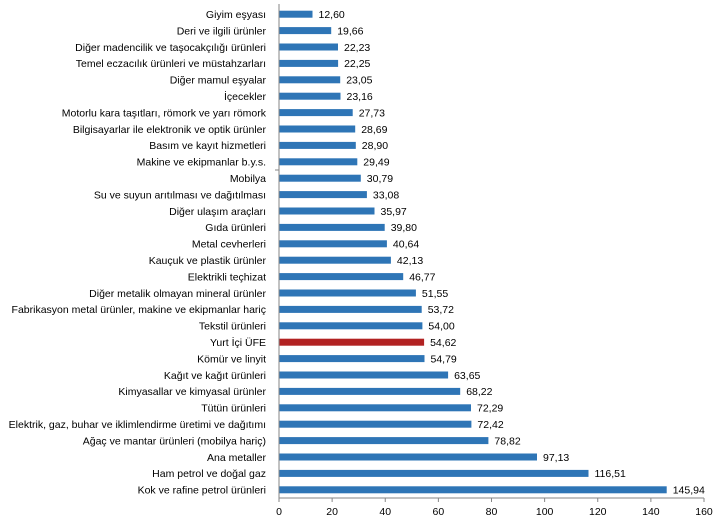  I want to click on x-tick-label: 80, so click(492, 512).